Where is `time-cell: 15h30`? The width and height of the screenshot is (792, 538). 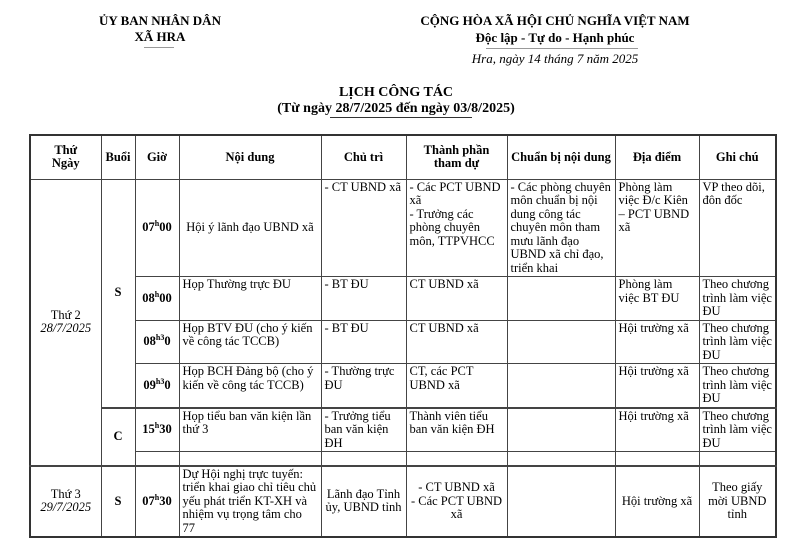
time-cell: 15h30 is located at coordinates (157, 429).